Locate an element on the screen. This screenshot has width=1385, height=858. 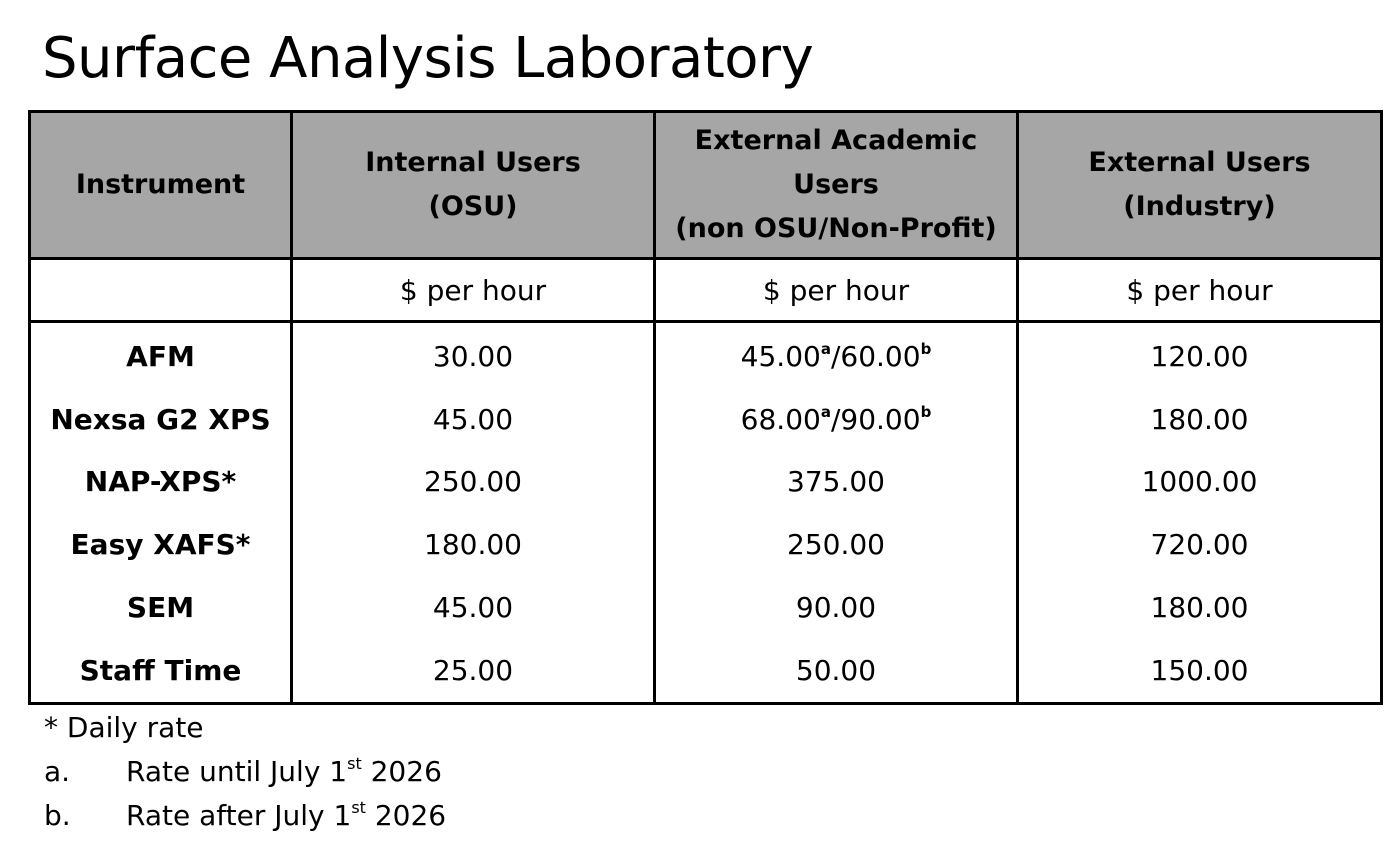
academic-rate: 250.00 is located at coordinates (836, 545).